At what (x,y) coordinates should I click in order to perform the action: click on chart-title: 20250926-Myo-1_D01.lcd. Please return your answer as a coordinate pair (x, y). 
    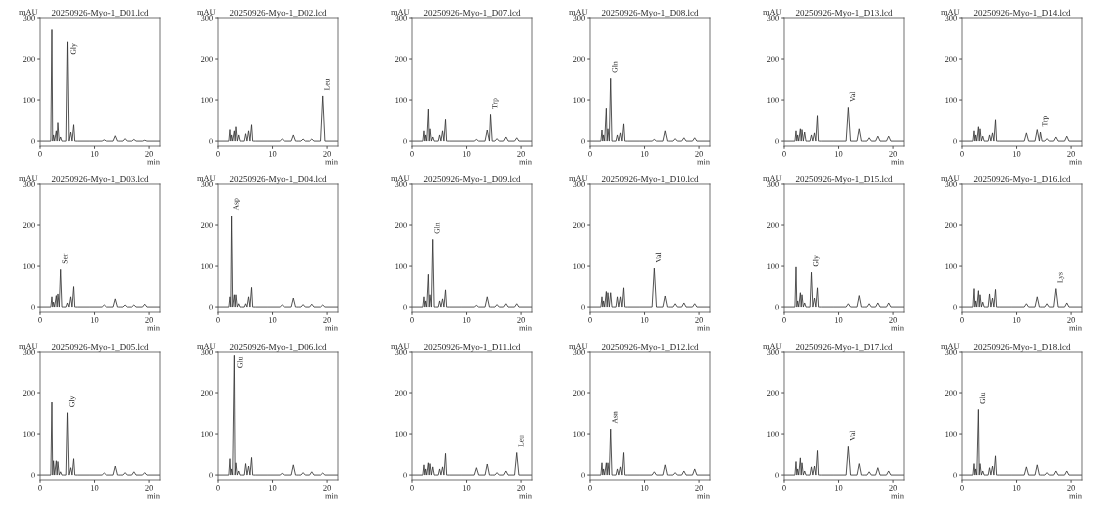
    Looking at the image, I should click on (100, 13).